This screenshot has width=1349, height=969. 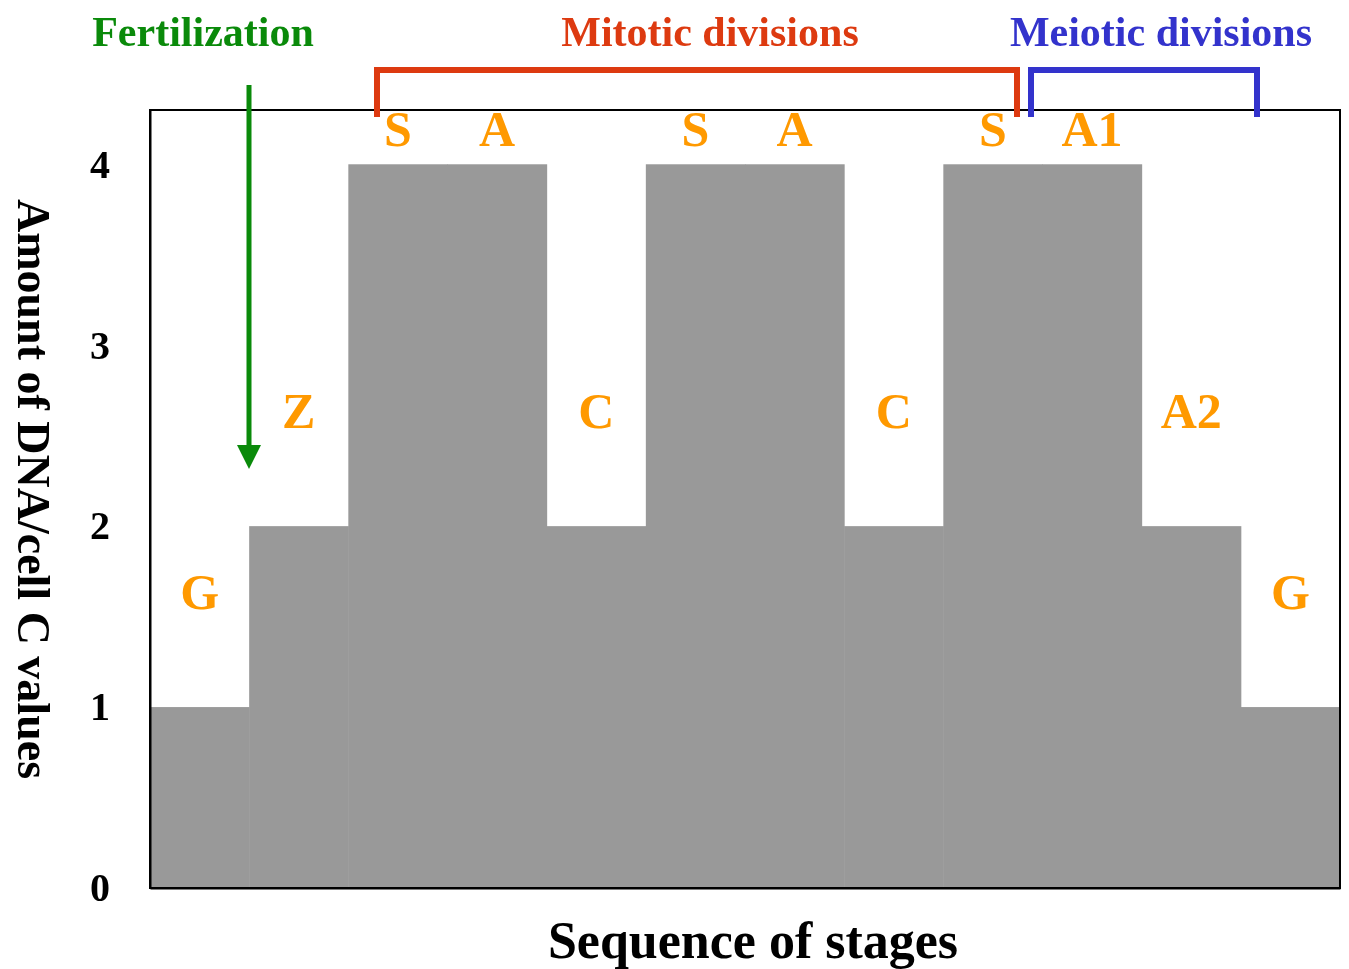 I want to click on y-tick-label: 4, so click(x=100, y=164).